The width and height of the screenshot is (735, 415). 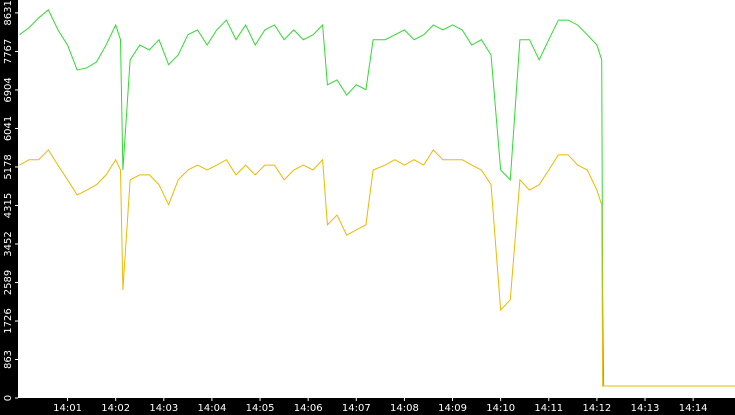 I want to click on x-tick-label: 14:04, so click(x=212, y=408).